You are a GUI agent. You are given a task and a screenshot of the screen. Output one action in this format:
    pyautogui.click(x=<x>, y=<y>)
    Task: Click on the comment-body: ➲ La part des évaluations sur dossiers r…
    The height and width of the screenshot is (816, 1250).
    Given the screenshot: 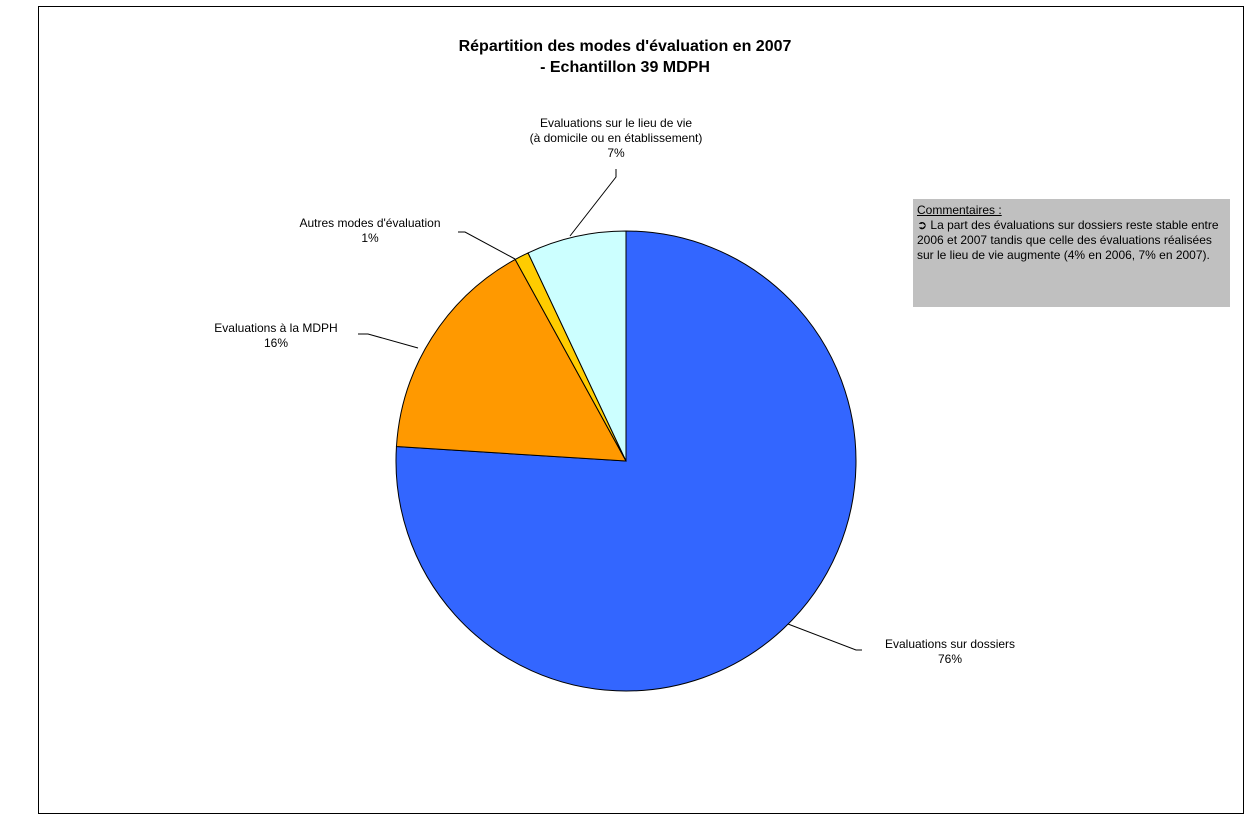 What is the action you would take?
    pyautogui.click(x=1070, y=240)
    